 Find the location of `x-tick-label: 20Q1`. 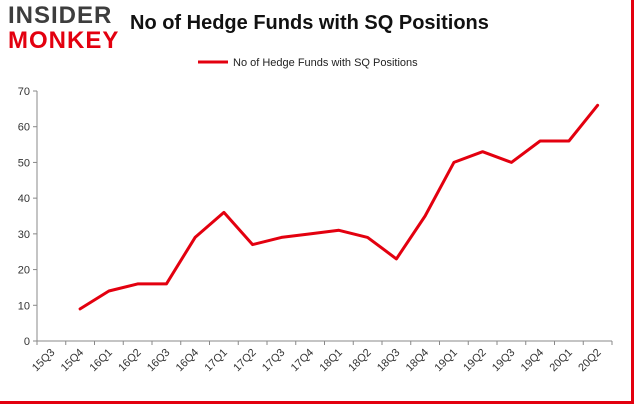

x-tick-label: 20Q1 is located at coordinates (561, 361).